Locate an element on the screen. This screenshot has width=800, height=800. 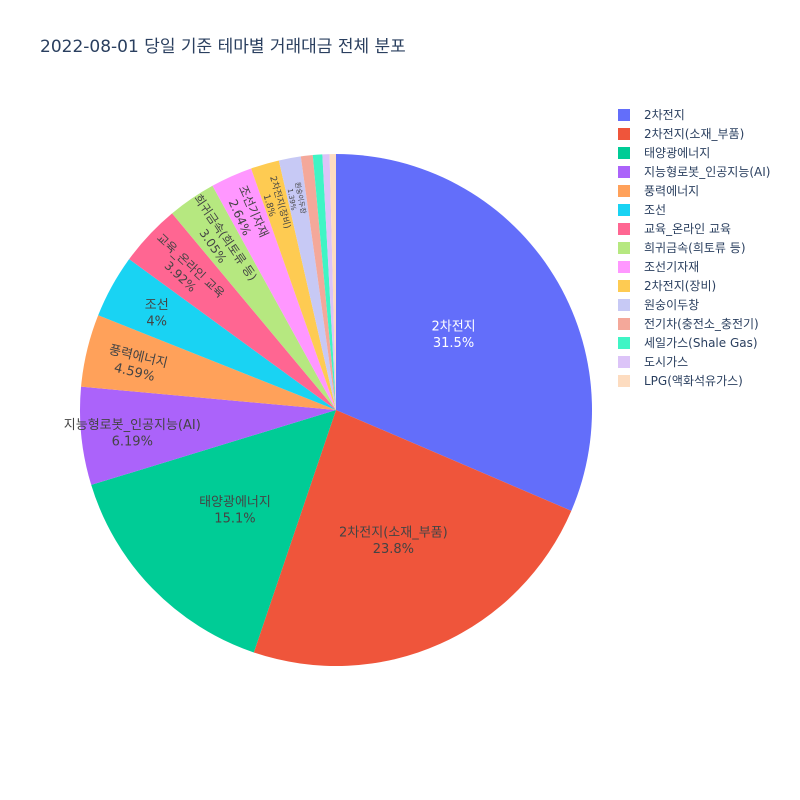
legend-item: 2차전지 is located at coordinates (651, 115).